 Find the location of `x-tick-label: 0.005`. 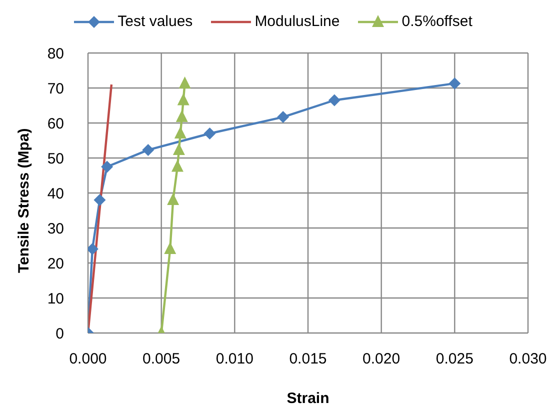

x-tick-label: 0.005 is located at coordinates (161, 359).